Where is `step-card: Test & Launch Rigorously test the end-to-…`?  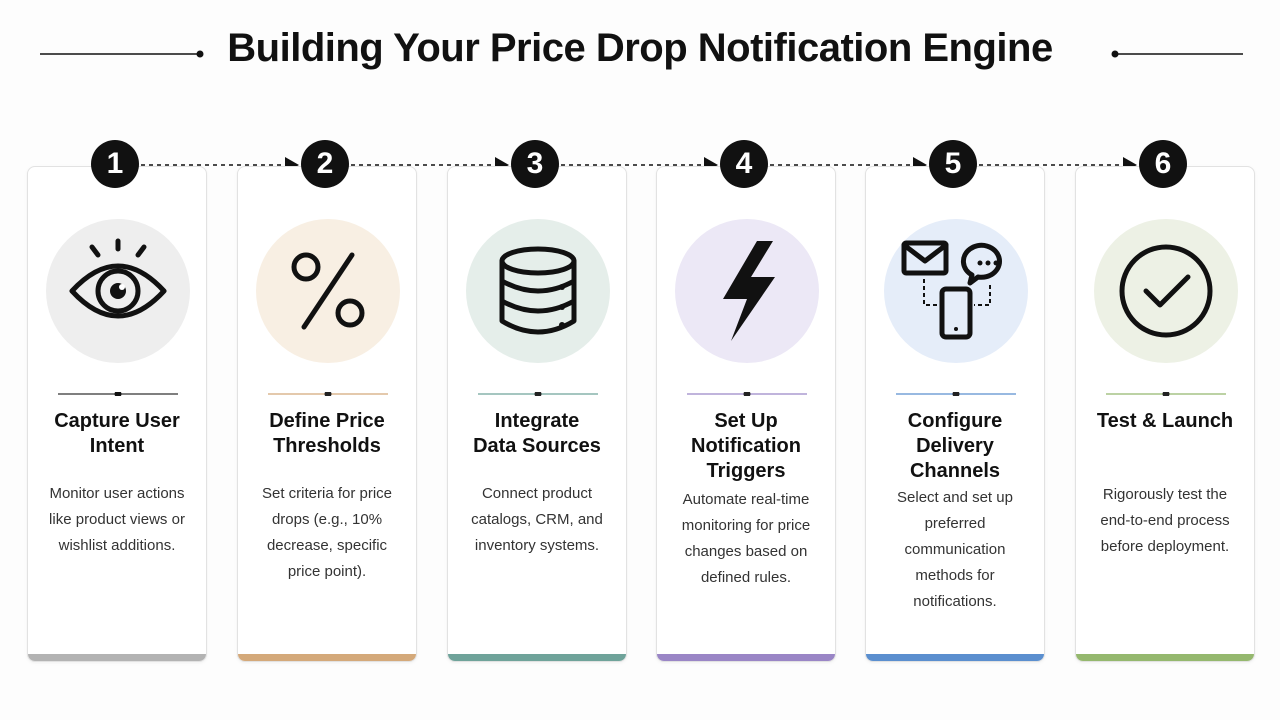 step-card: Test & Launch Rigorously test the end-to-… is located at coordinates (1165, 414).